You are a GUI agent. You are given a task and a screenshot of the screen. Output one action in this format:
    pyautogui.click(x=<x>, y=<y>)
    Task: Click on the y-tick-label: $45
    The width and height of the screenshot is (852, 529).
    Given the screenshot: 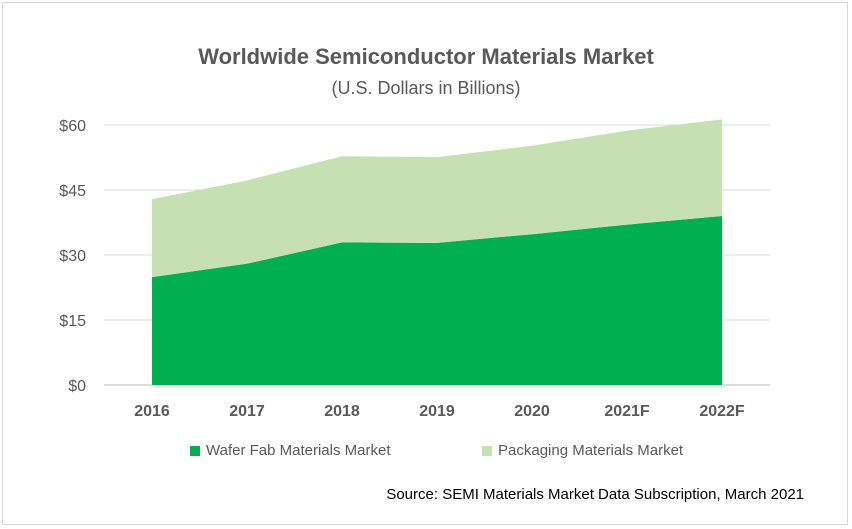 What is the action you would take?
    pyautogui.click(x=72, y=191)
    